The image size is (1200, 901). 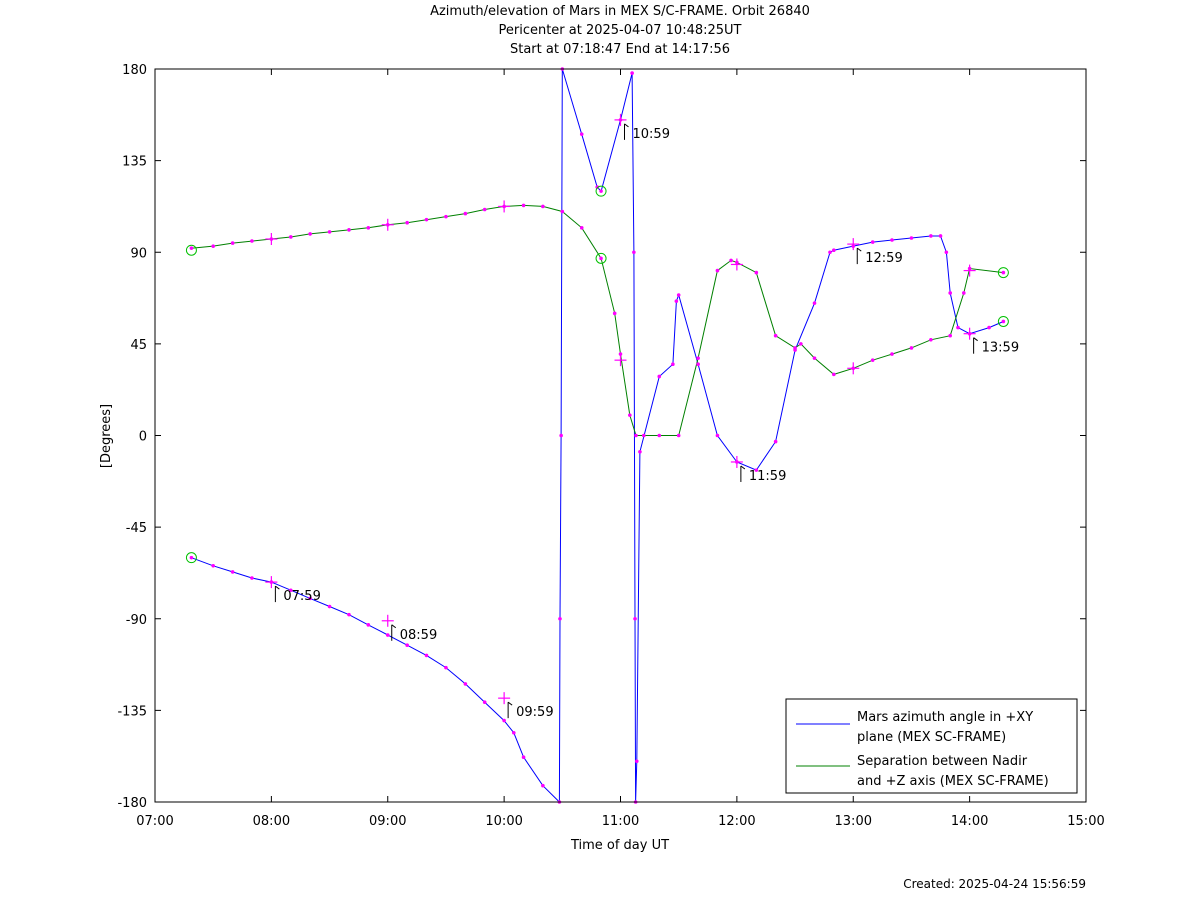 What do you see at coordinates (619, 845) in the screenshot?
I see `x-axis-label: Time of day UT` at bounding box center [619, 845].